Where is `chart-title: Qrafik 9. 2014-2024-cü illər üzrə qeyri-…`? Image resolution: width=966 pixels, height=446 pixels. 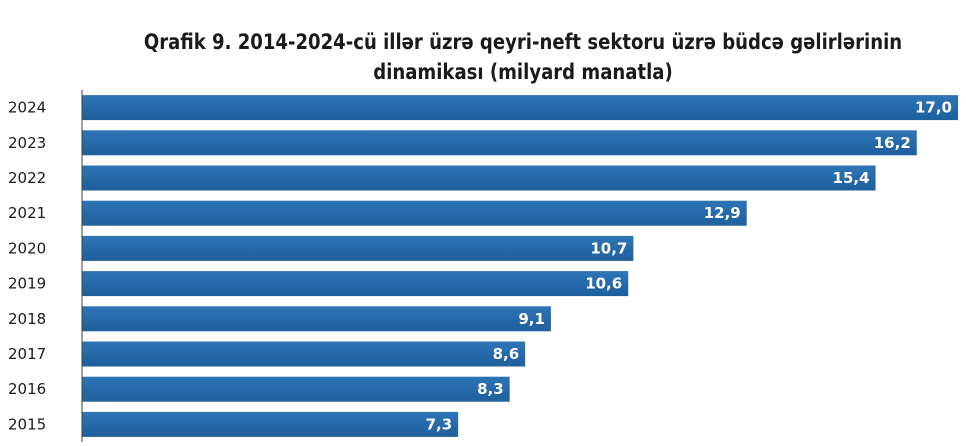 chart-title: Qrafik 9. 2014-2024-cü illər üzrə qeyri-… is located at coordinates (523, 58).